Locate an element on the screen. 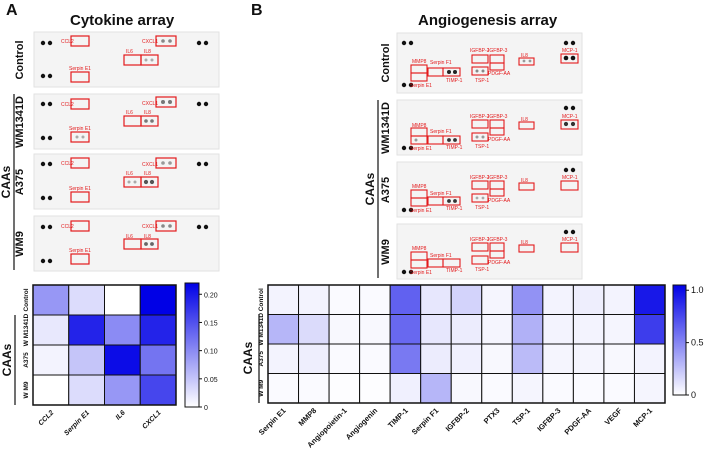  blot-b-label-a375: A375 is located at coordinates (386, 190).